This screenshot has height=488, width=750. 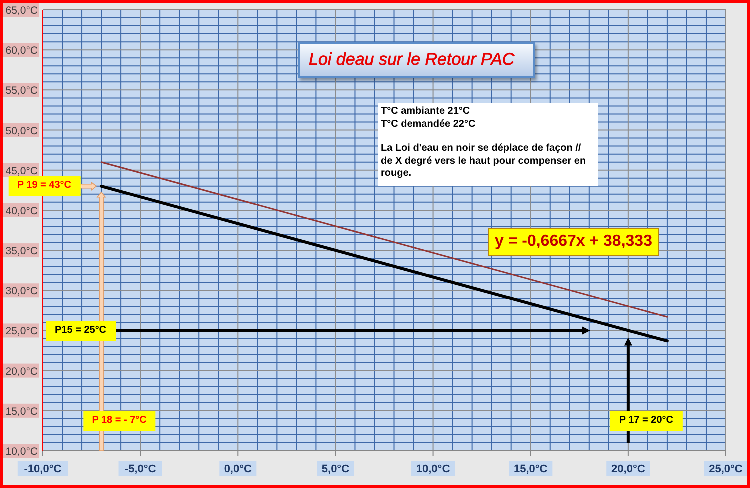 What do you see at coordinates (238, 470) in the screenshot?
I see `x-tick-label: 0,0°C` at bounding box center [238, 470].